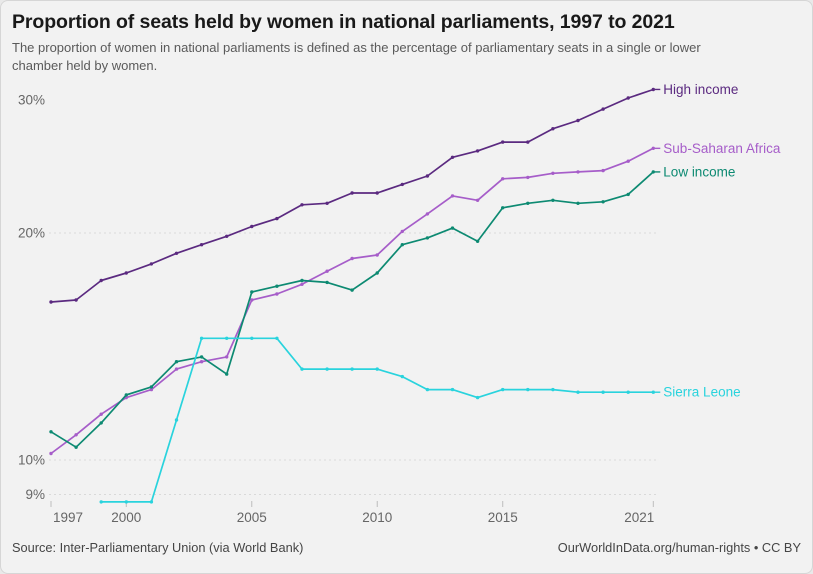 The height and width of the screenshot is (574, 813). I want to click on x-tick-label-2015: 2015, so click(503, 517).